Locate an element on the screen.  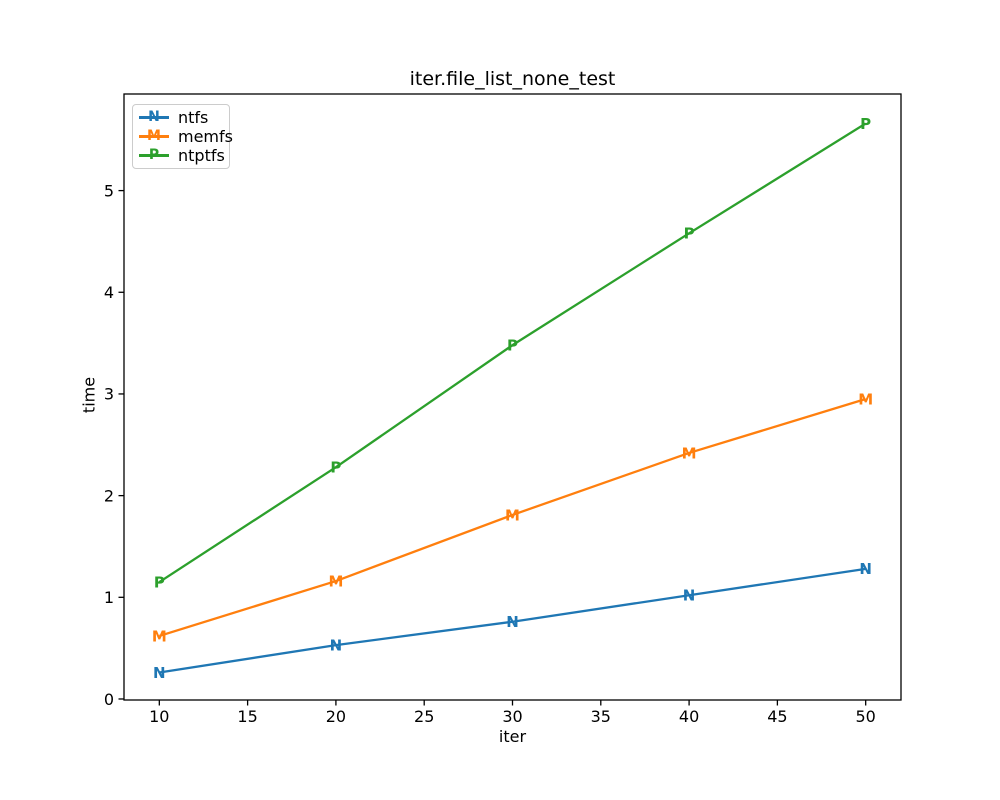
x-tick-label: 50 is located at coordinates (866, 716).